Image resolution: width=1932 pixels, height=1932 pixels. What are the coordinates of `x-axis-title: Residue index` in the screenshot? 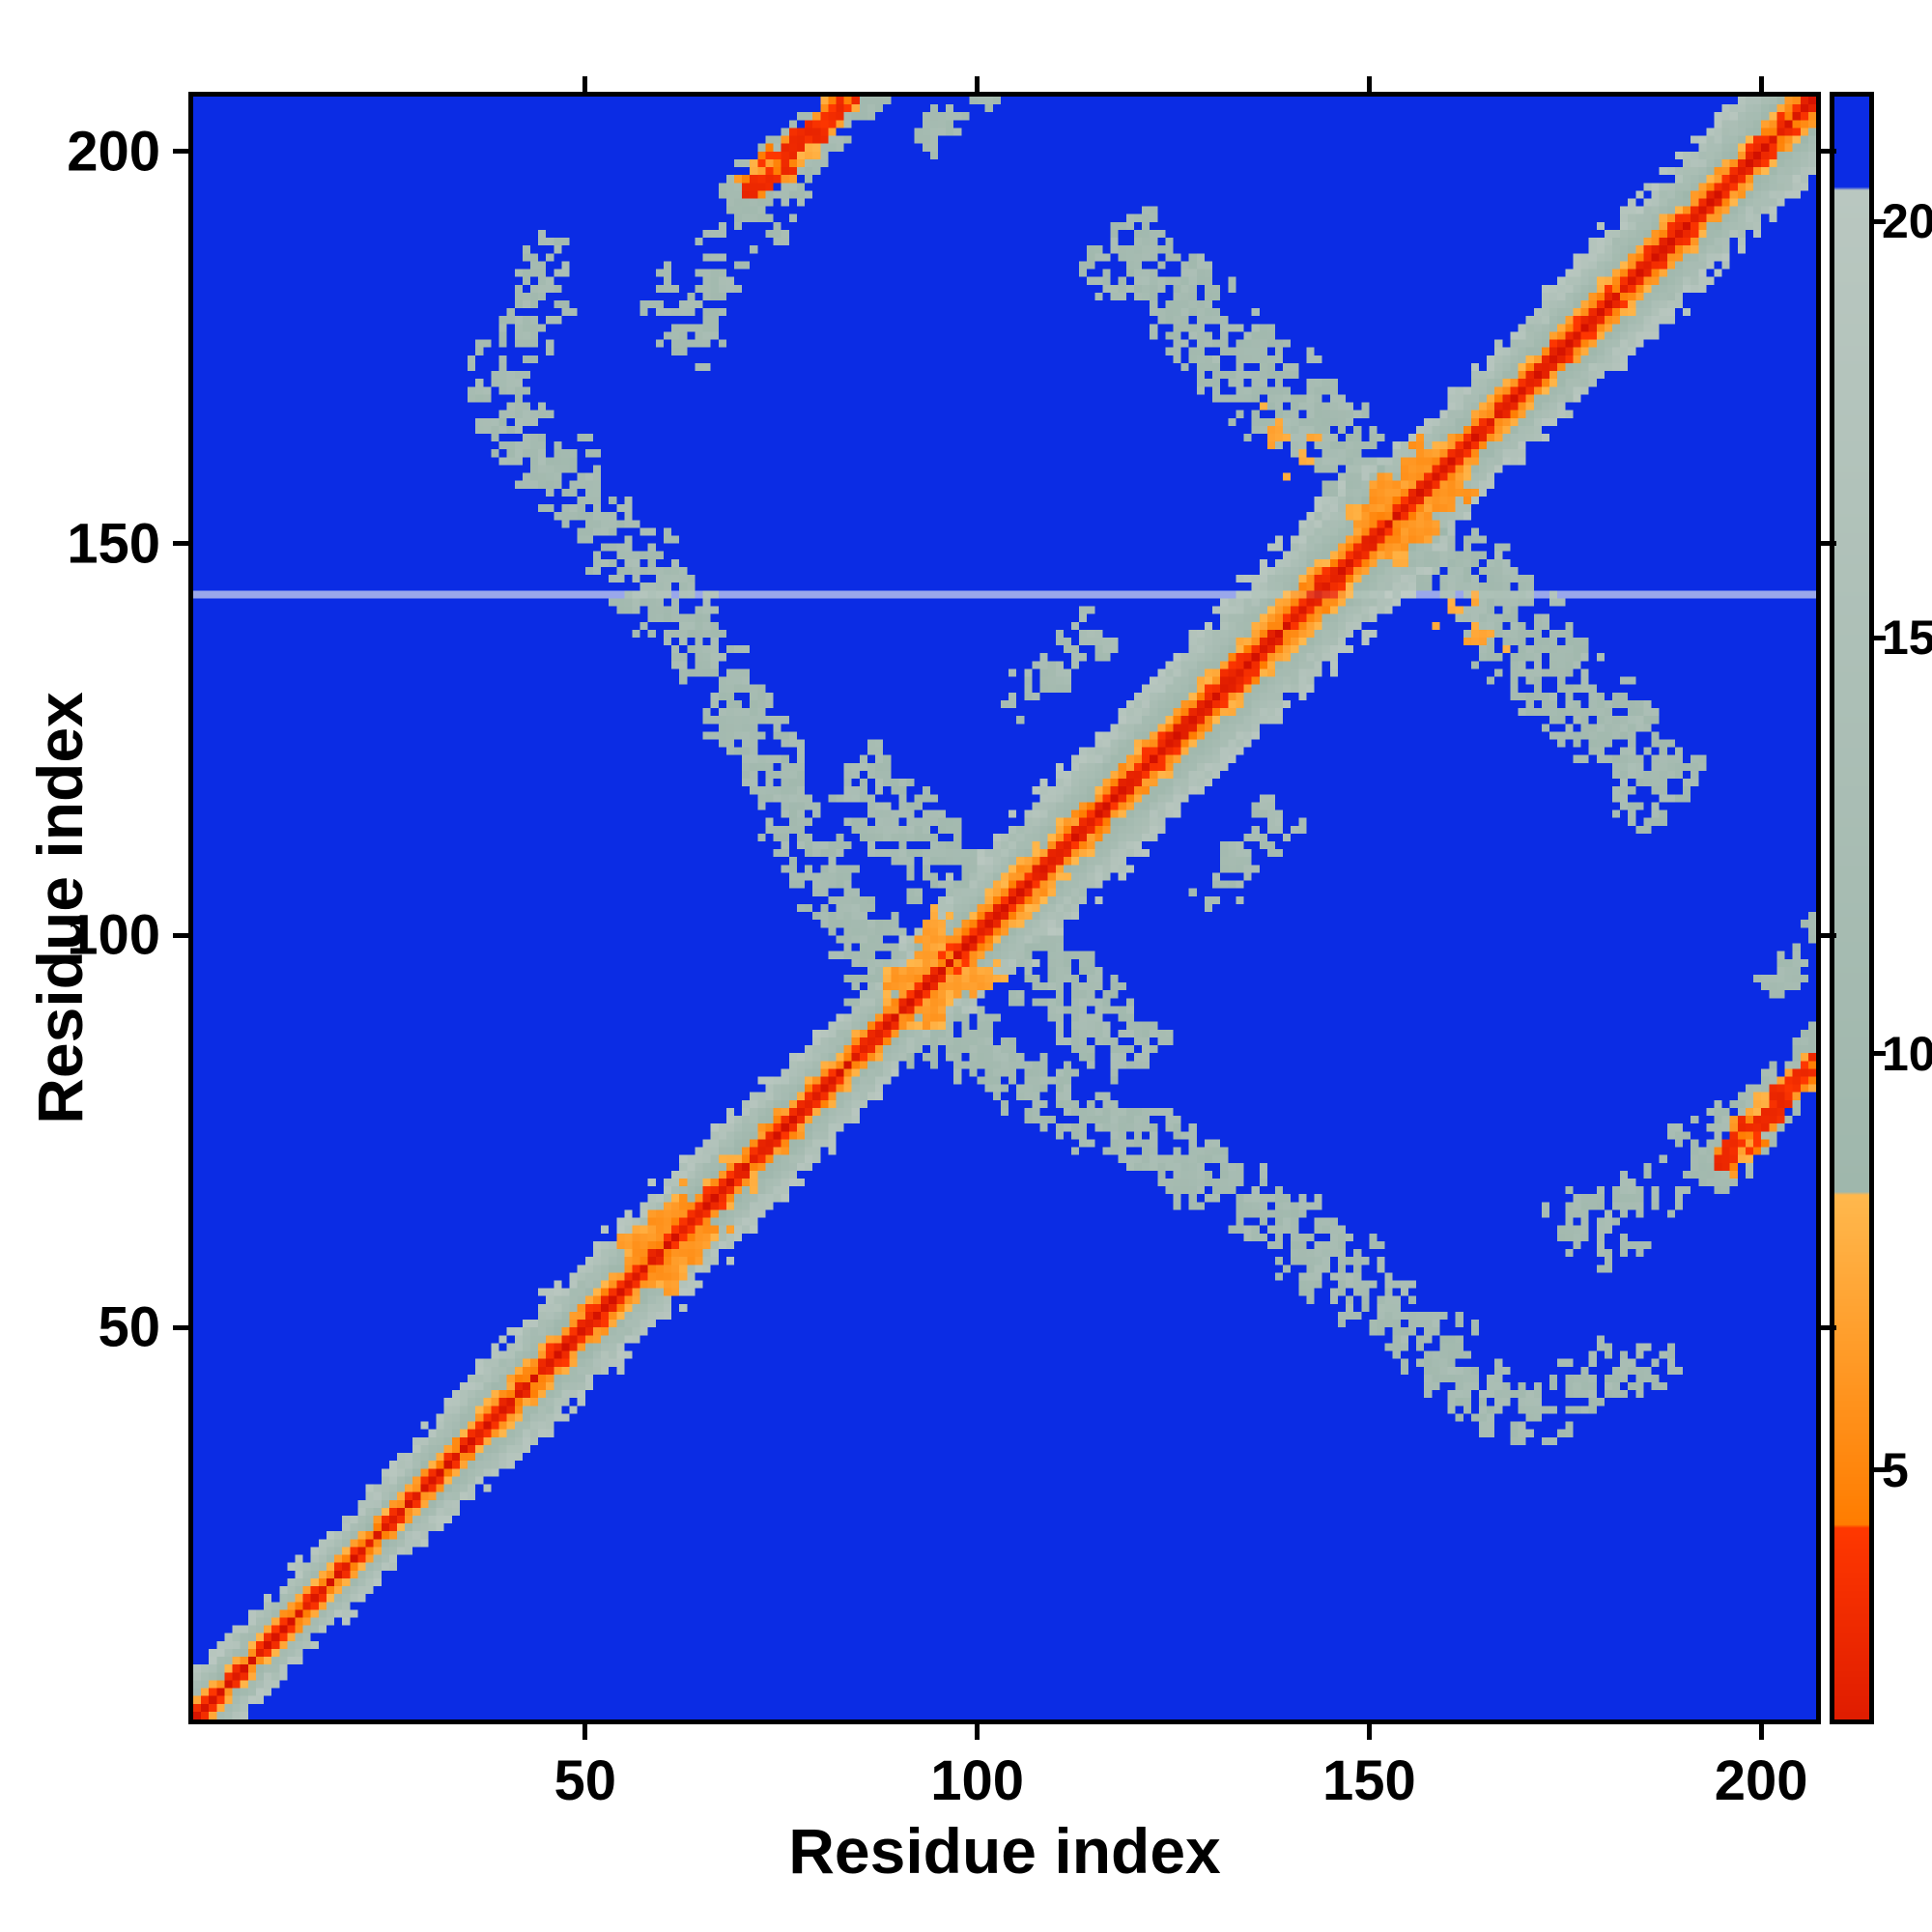 It's located at (1005, 1851).